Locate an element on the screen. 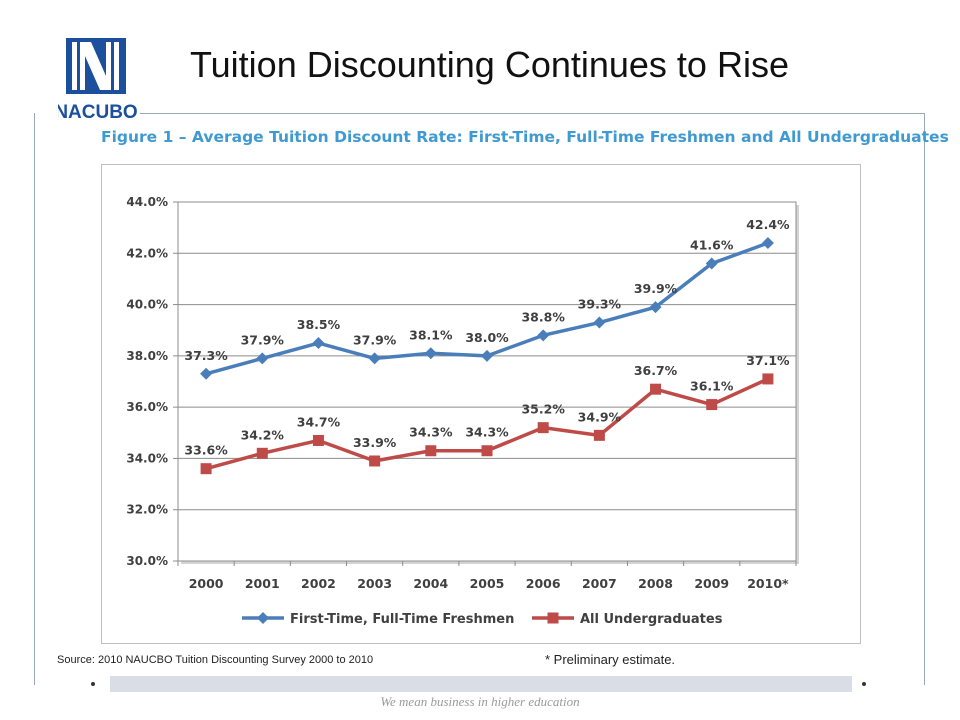 Image resolution: width=960 pixels, height=720 pixels. data-label: 38.5% is located at coordinates (319, 324).